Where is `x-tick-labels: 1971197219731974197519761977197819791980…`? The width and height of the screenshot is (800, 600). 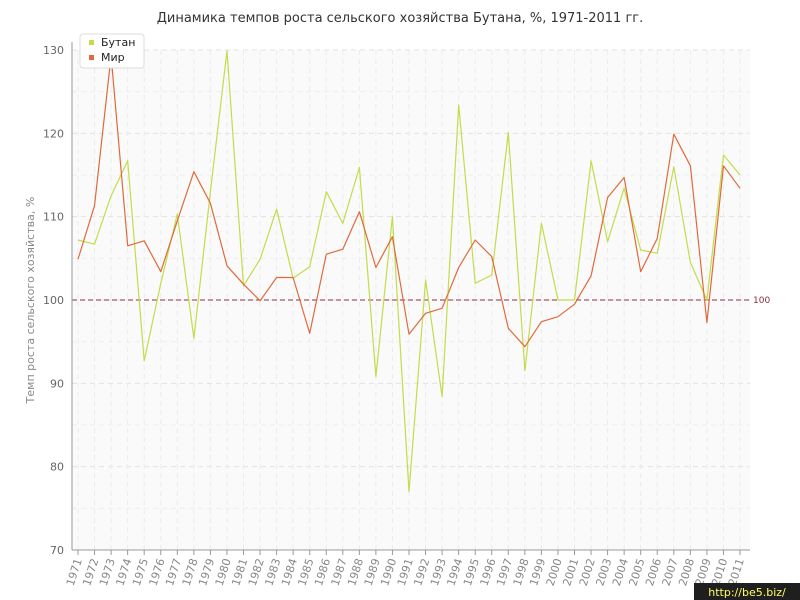
x-tick-labels: 1971197219731974197519761977197819791980… is located at coordinates (405, 572).